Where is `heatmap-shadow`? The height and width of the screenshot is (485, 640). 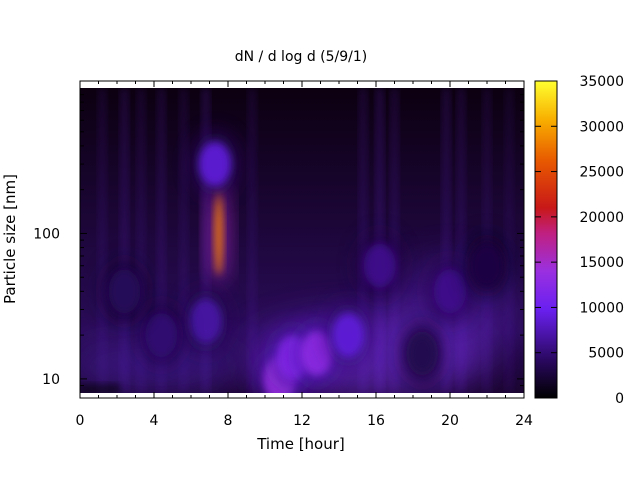 heatmap-shadow is located at coordinates (100, 389).